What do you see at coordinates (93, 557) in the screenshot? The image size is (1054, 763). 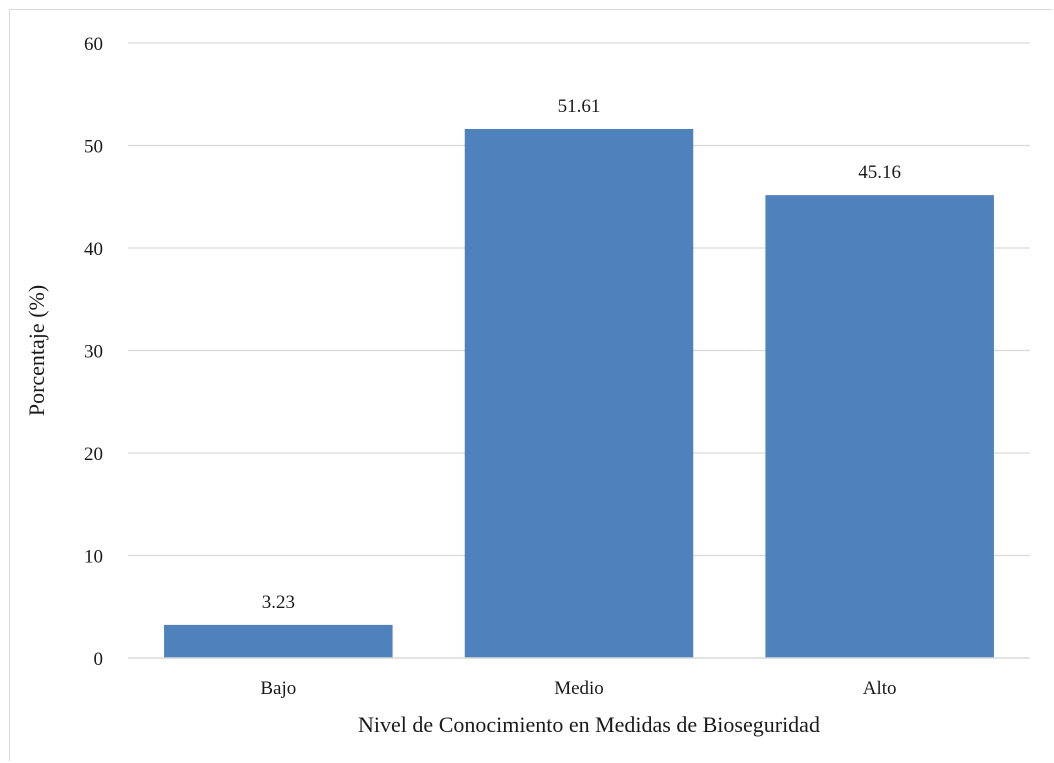 I see `y-tick-label: 10` at bounding box center [93, 557].